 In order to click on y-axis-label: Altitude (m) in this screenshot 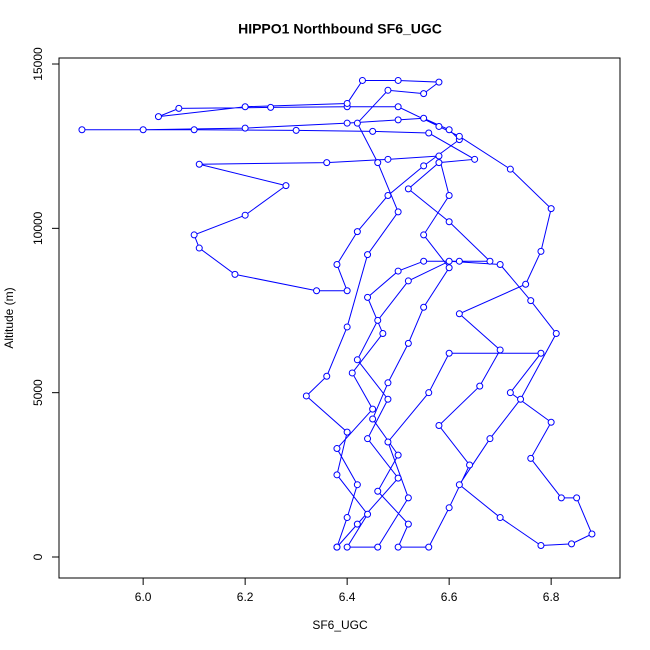, I will do `click(9, 317)`.